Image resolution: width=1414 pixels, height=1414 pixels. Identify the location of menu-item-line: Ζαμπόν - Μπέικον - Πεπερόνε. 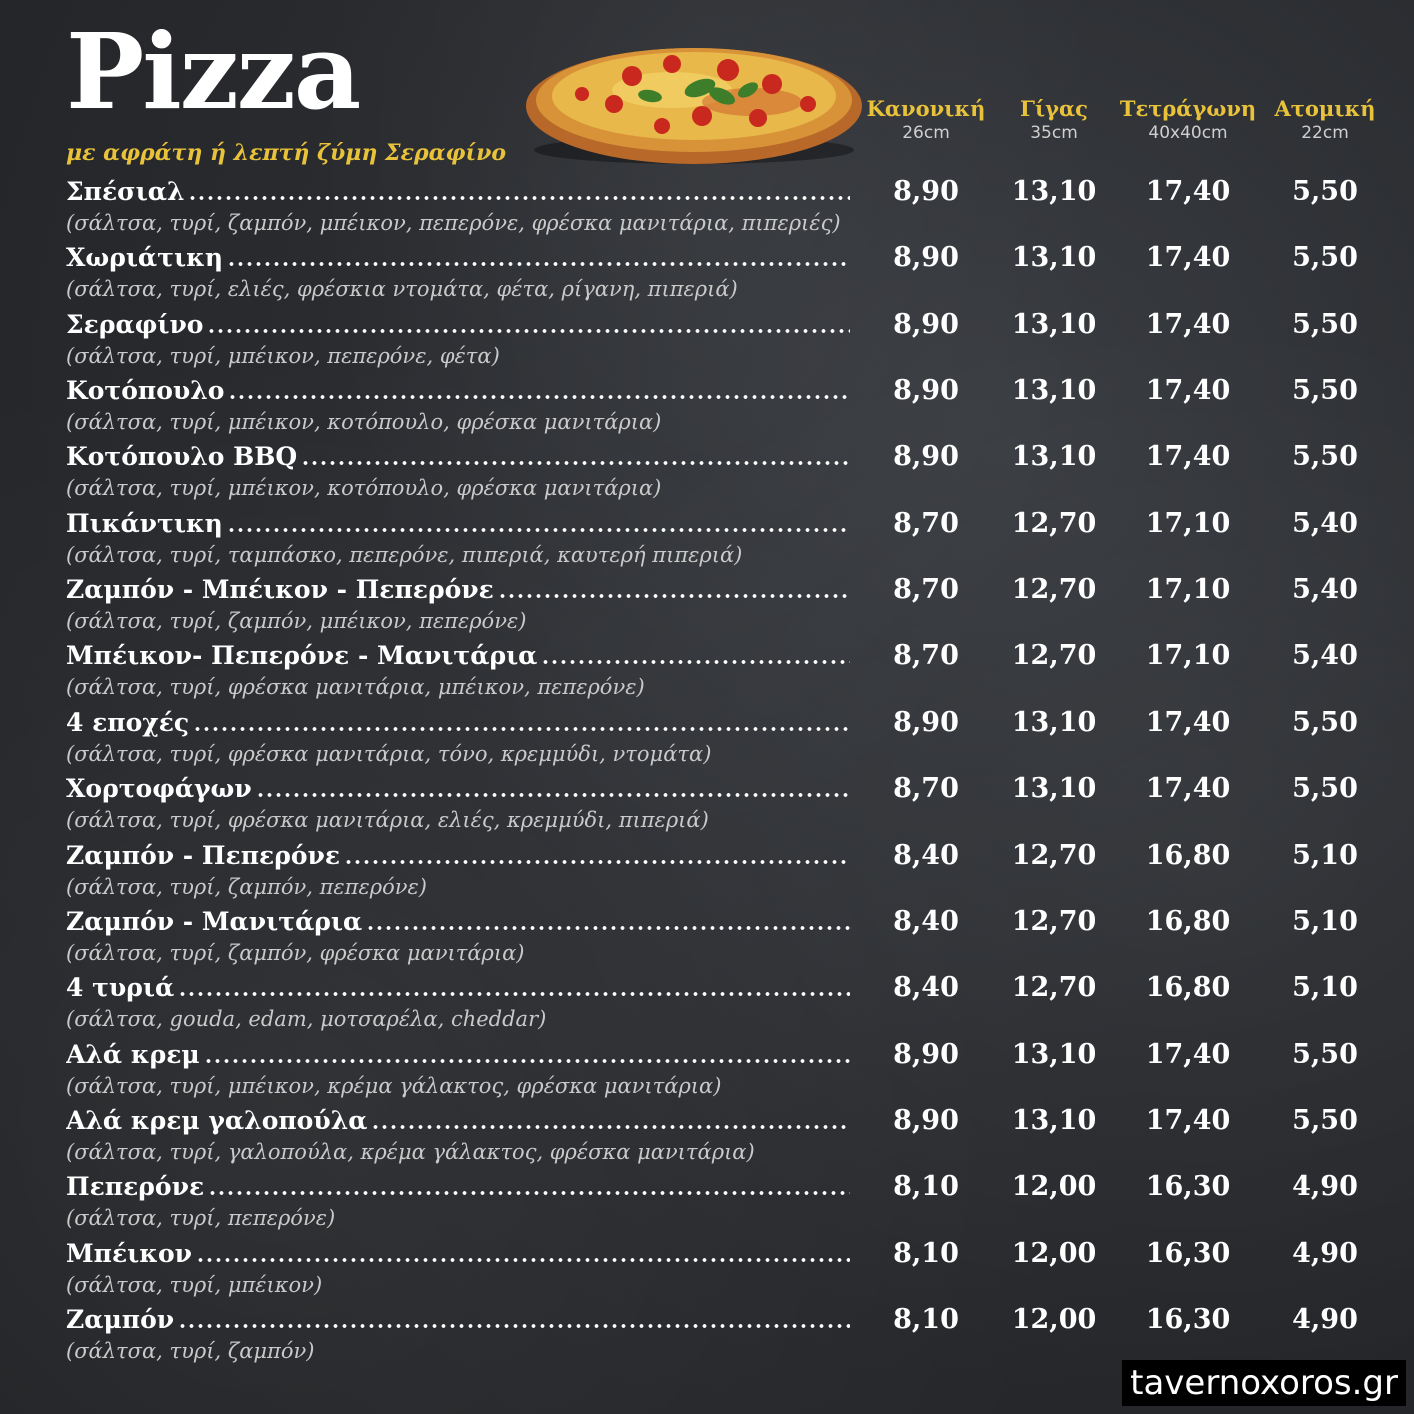
(458, 590).